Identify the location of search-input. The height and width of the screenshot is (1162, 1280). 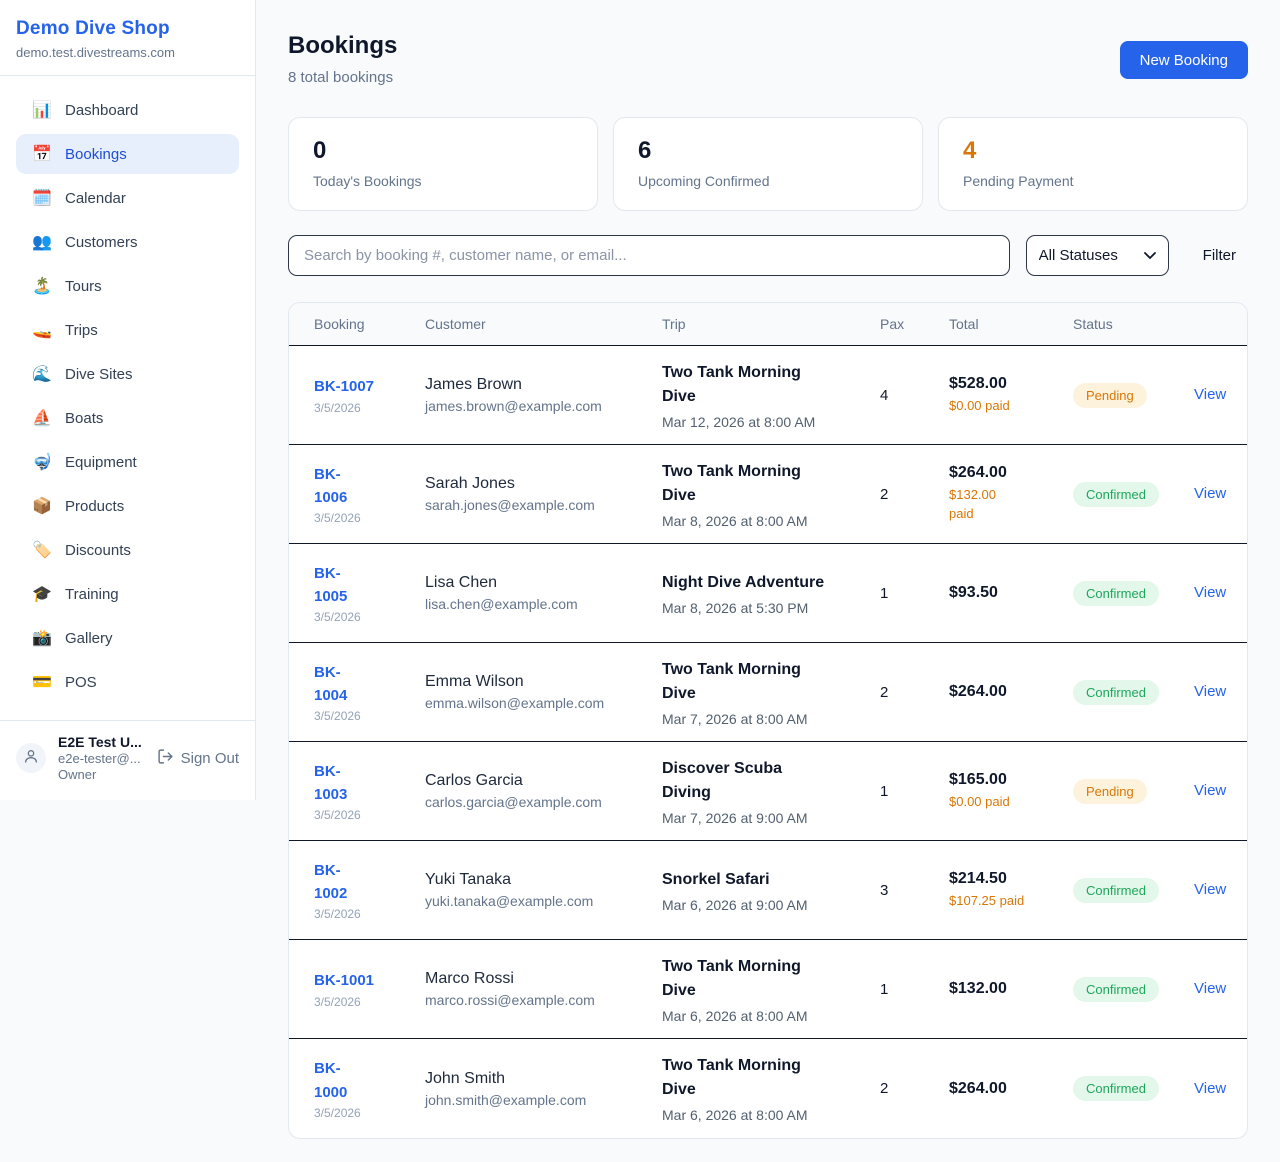
(649, 255).